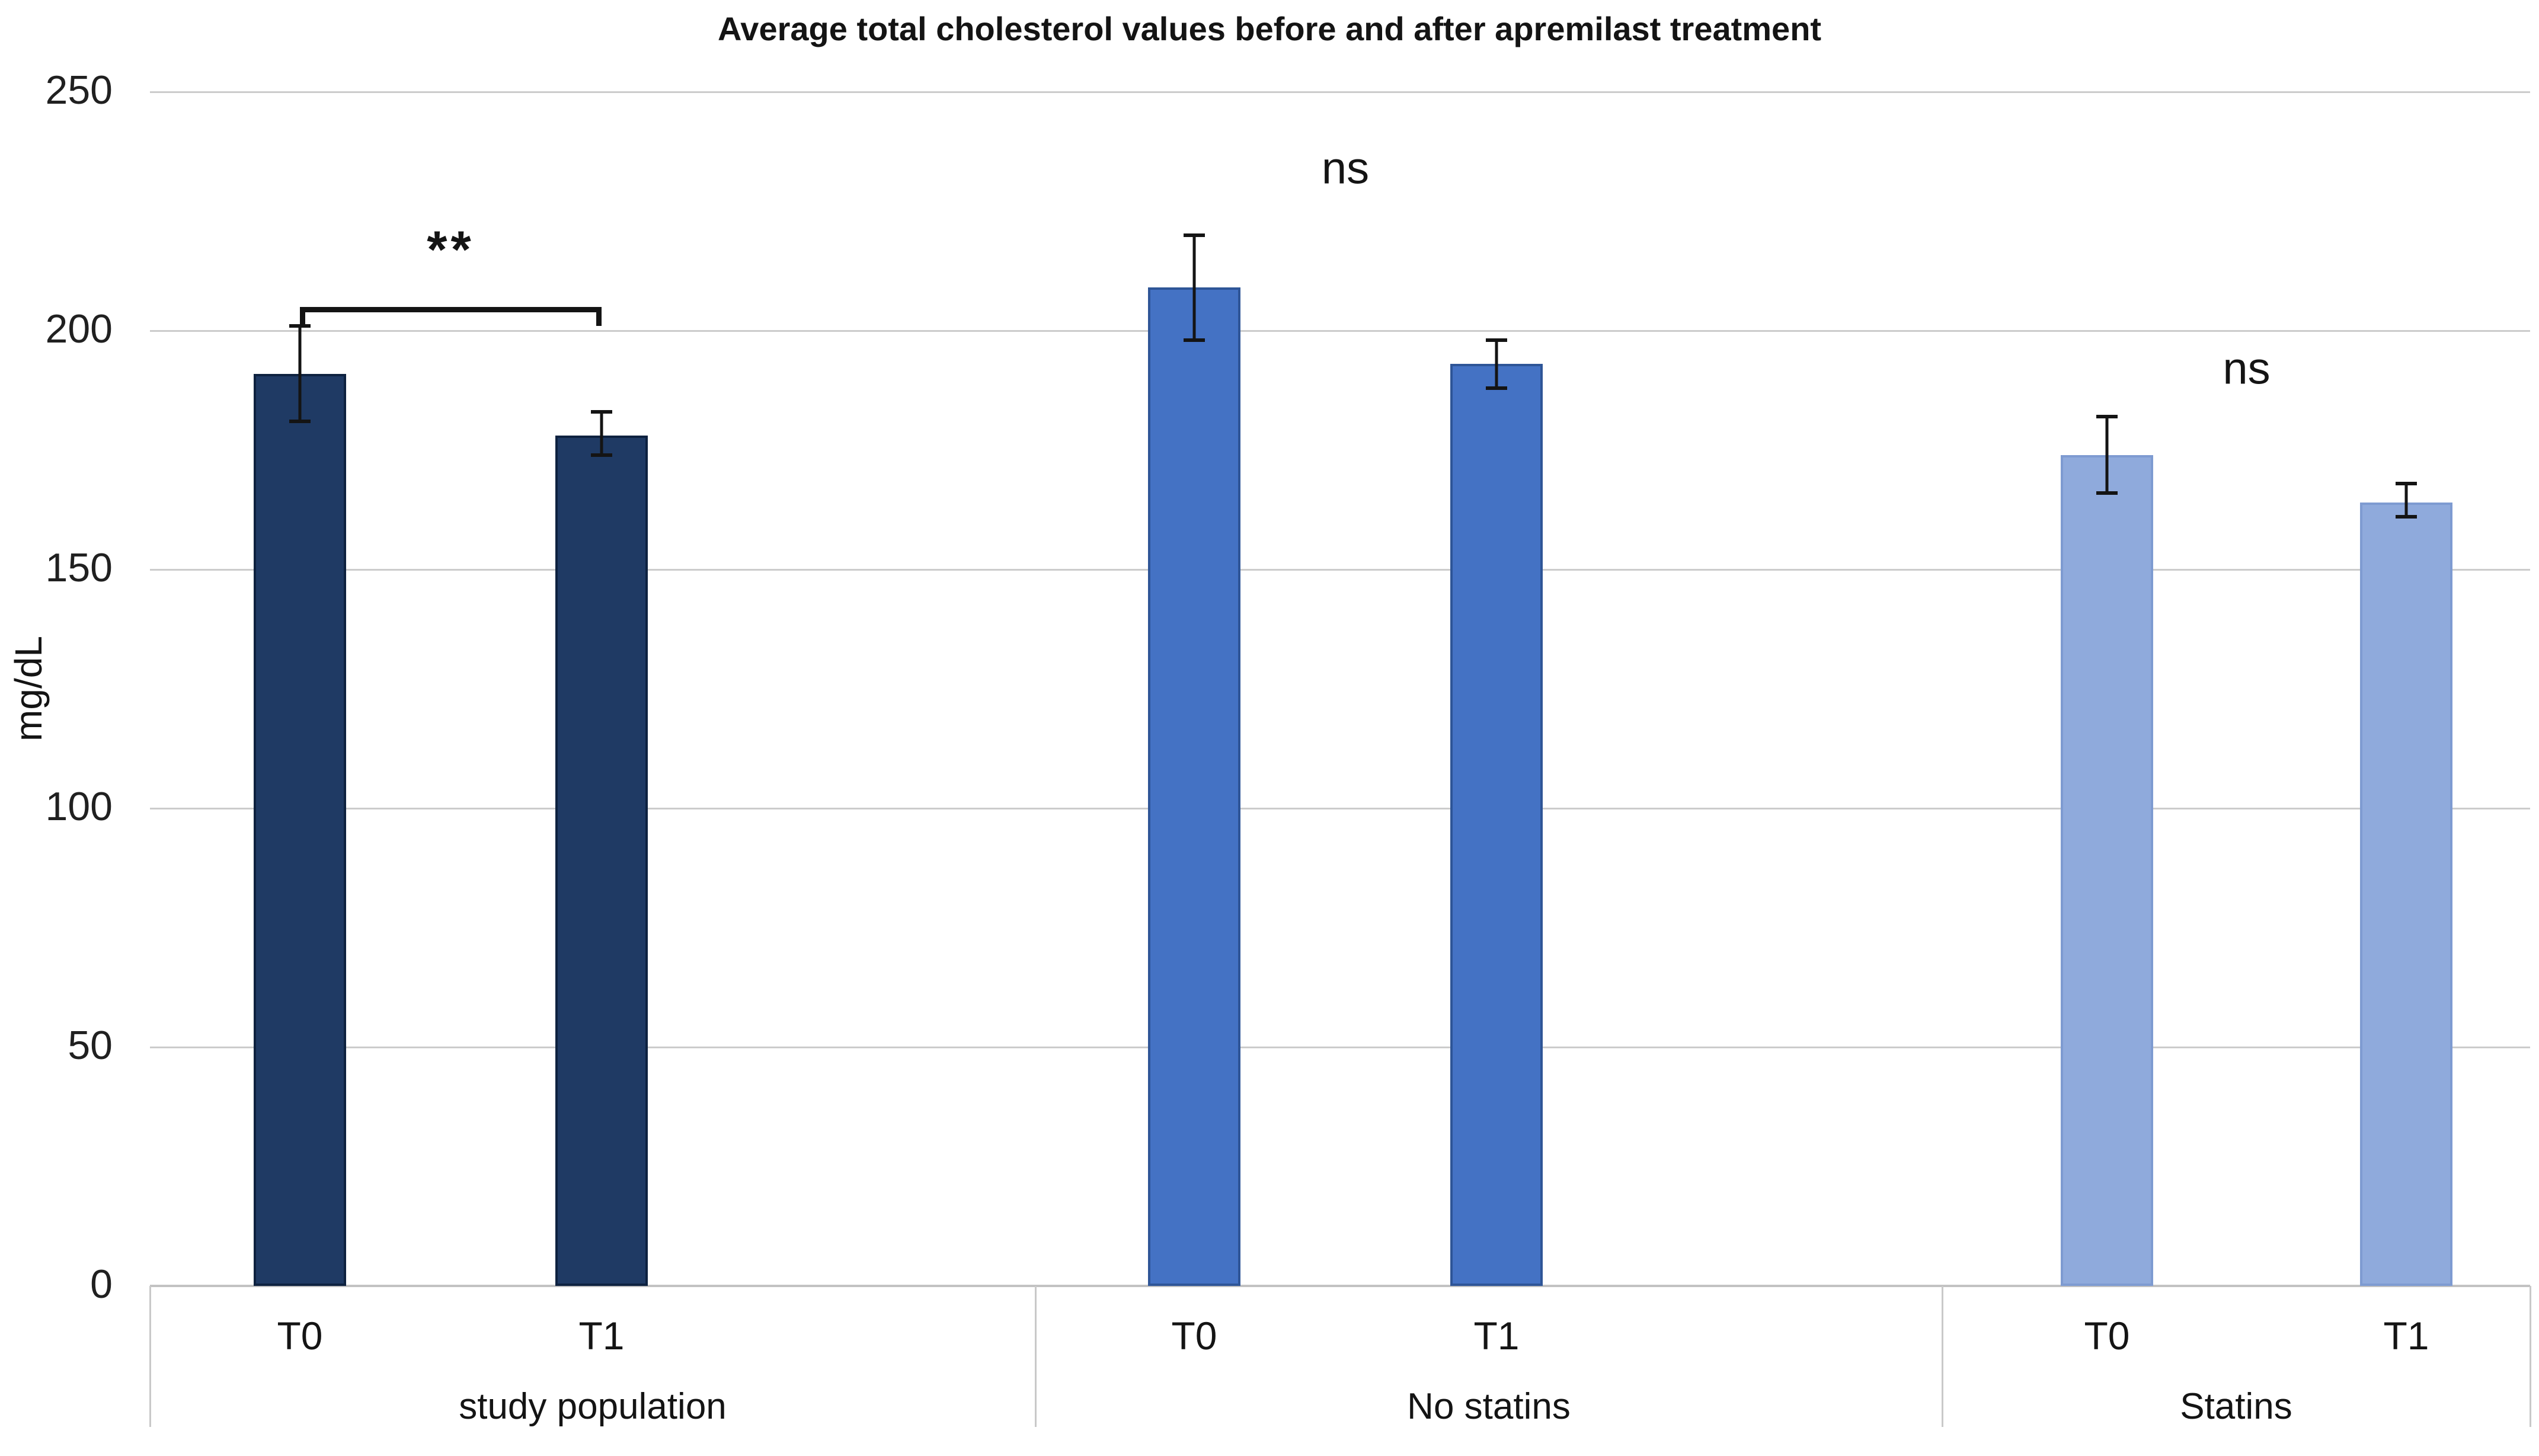  Describe the element at coordinates (1194, 288) in the screenshot. I see `error-bar-T0-group2` at that location.